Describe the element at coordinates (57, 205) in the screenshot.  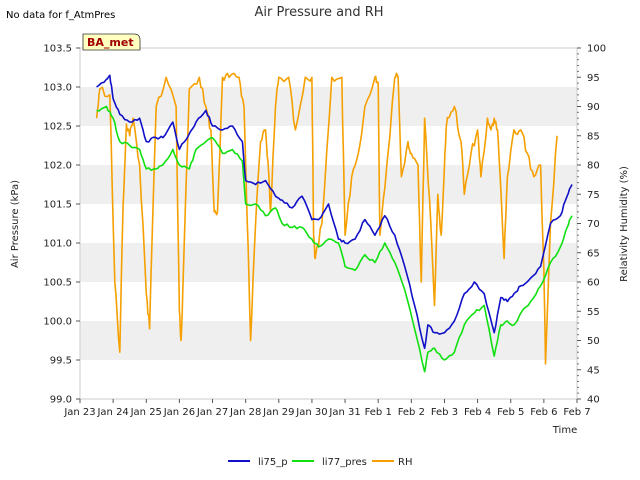
I see `y-tick-label: 101.5` at that location.